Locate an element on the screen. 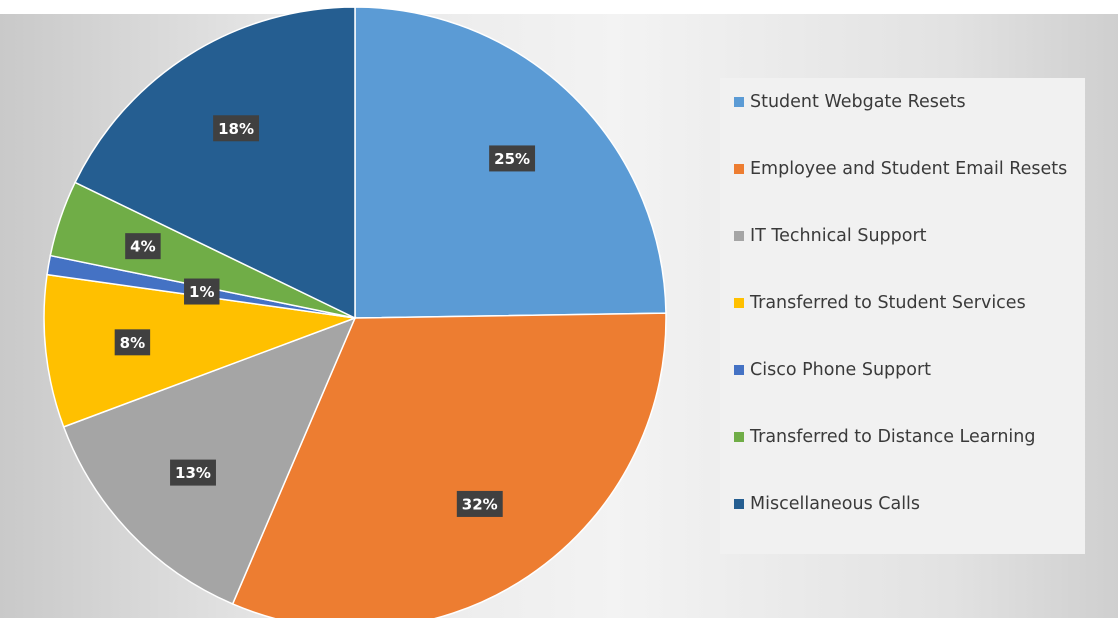 This screenshot has width=1118, height=618. data-label-text: 4% is located at coordinates (142, 247).